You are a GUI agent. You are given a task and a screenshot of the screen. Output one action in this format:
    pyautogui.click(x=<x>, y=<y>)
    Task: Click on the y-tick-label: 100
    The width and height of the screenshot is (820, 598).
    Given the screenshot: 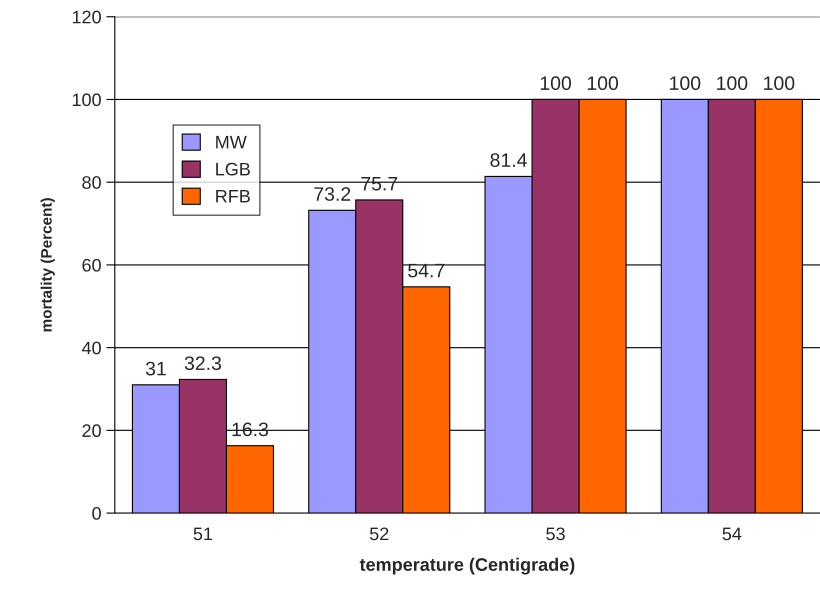 What is the action you would take?
    pyautogui.click(x=86, y=99)
    